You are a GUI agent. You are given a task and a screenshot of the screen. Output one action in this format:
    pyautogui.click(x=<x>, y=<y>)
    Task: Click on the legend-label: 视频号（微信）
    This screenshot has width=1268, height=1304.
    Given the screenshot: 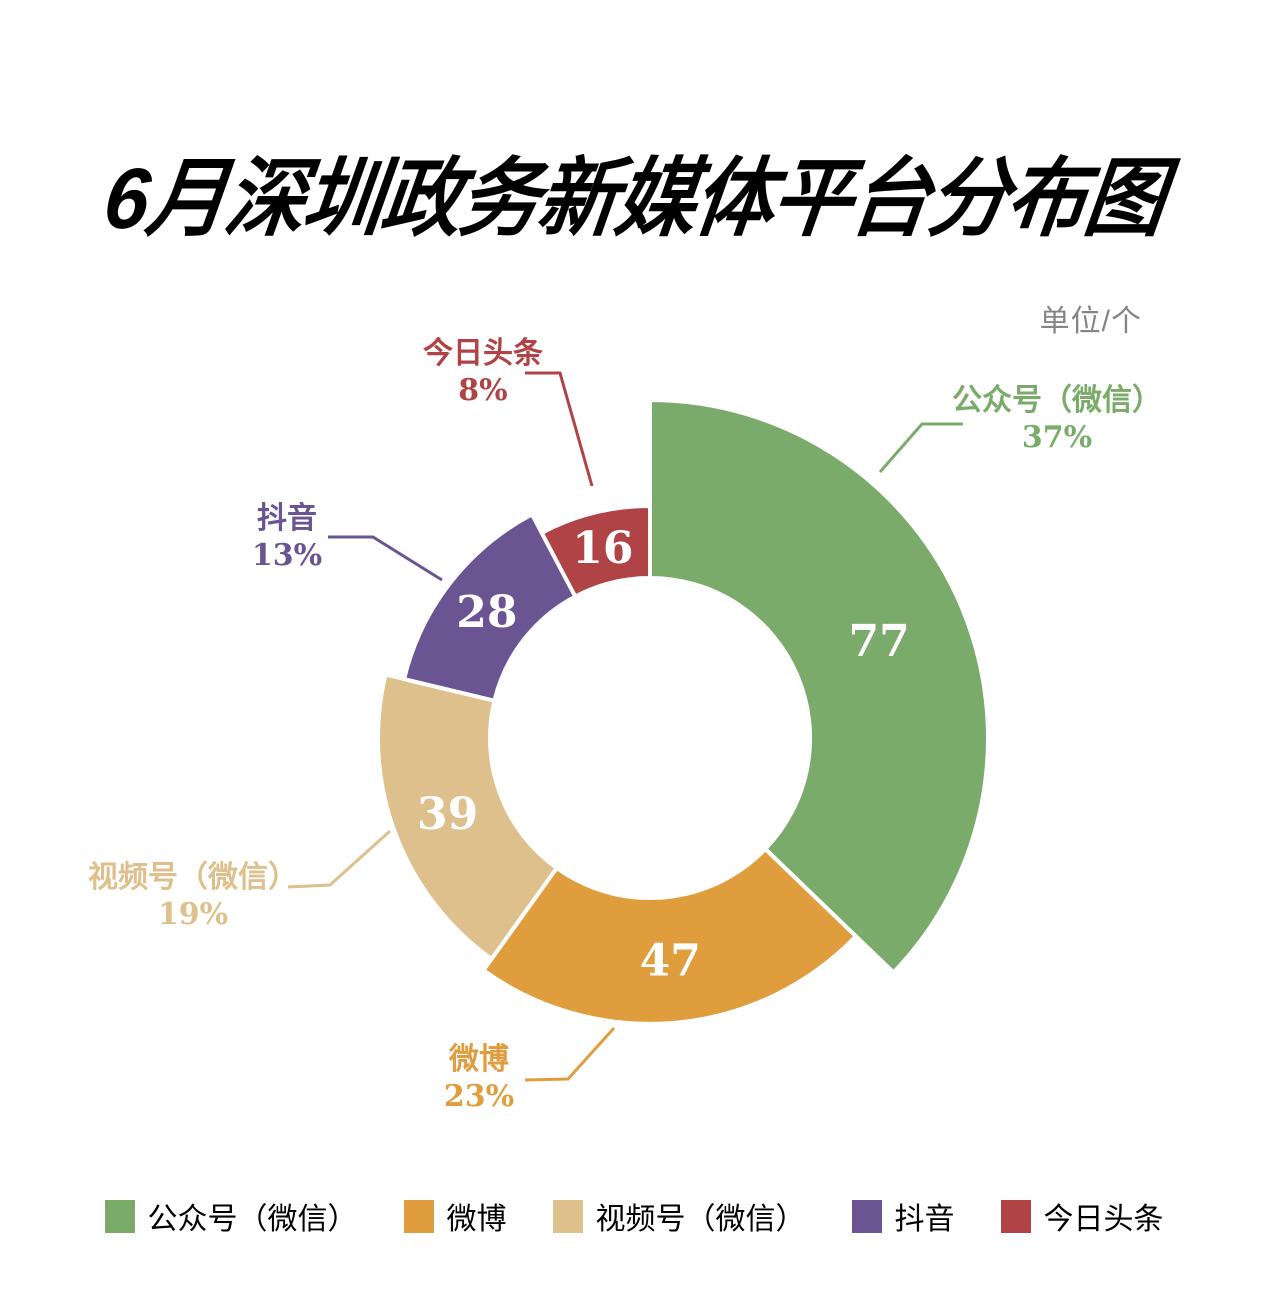 What is the action you would take?
    pyautogui.click(x=700, y=1219)
    